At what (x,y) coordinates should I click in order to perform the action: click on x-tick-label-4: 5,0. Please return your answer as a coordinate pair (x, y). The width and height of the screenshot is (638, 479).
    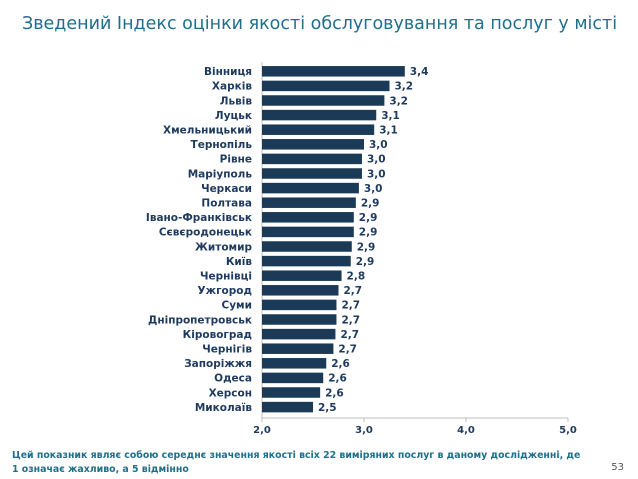
    Looking at the image, I should click on (568, 430).